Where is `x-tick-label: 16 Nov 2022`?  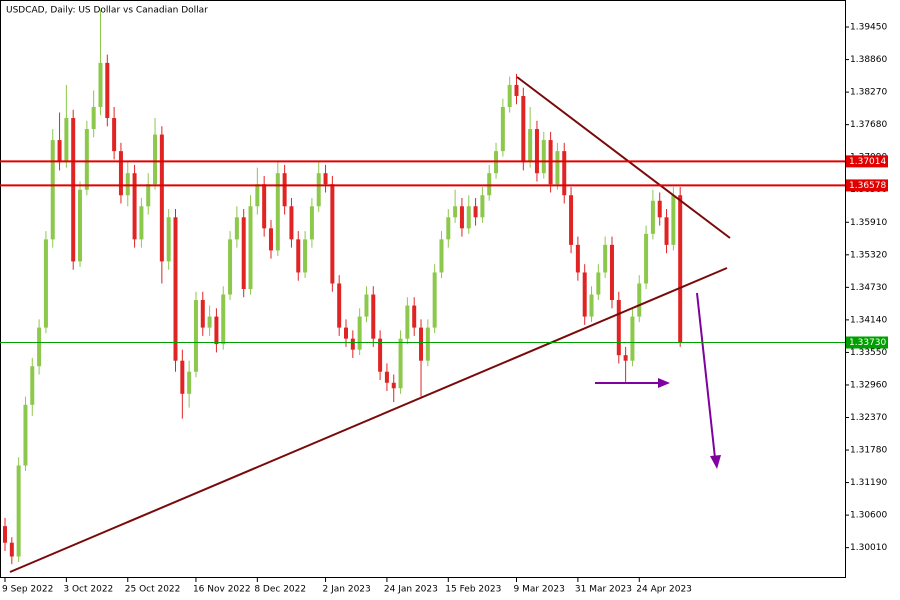 x-tick-label: 16 Nov 2022 is located at coordinates (222, 590).